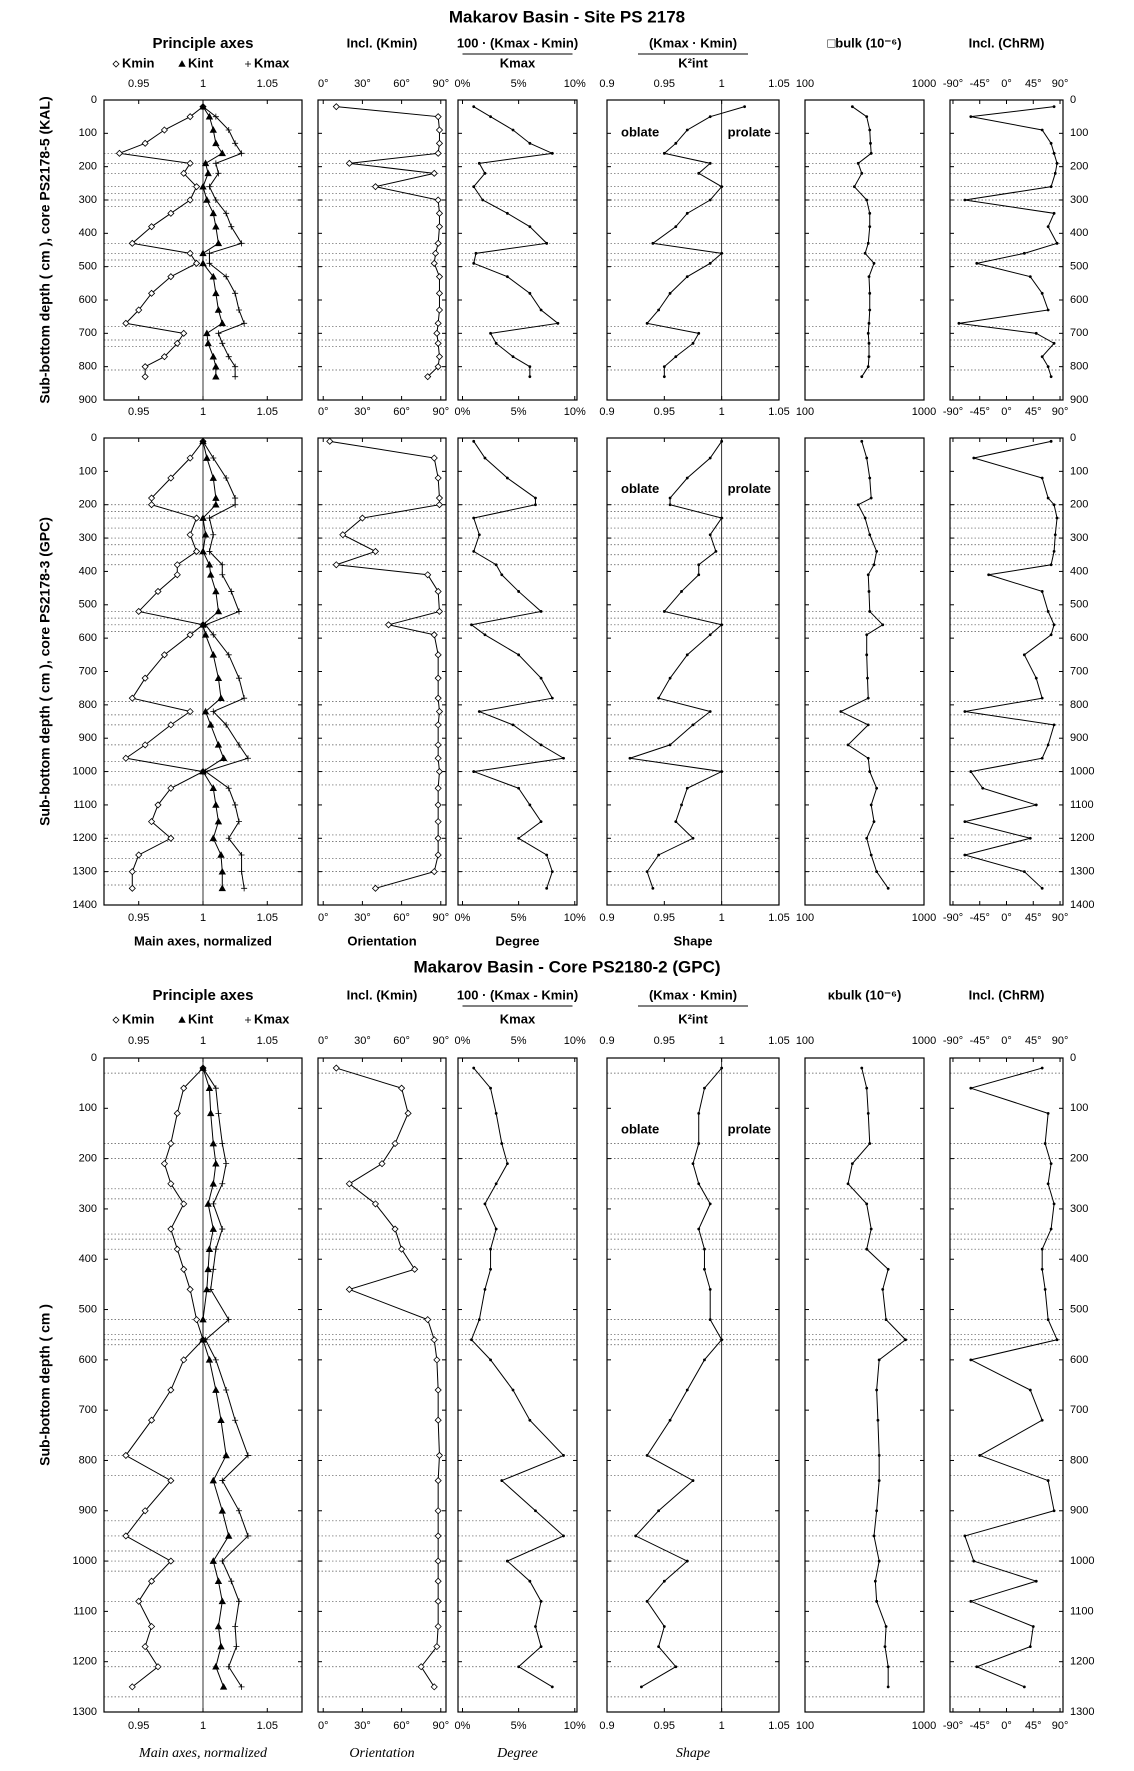  Describe the element at coordinates (88, 167) in the screenshot. I see `y-tick-label: 200` at that location.